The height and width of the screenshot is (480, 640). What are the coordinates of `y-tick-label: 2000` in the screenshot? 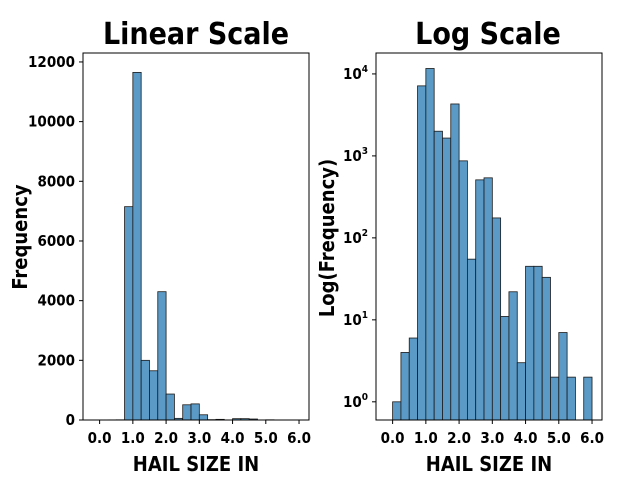 It's located at (56, 360).